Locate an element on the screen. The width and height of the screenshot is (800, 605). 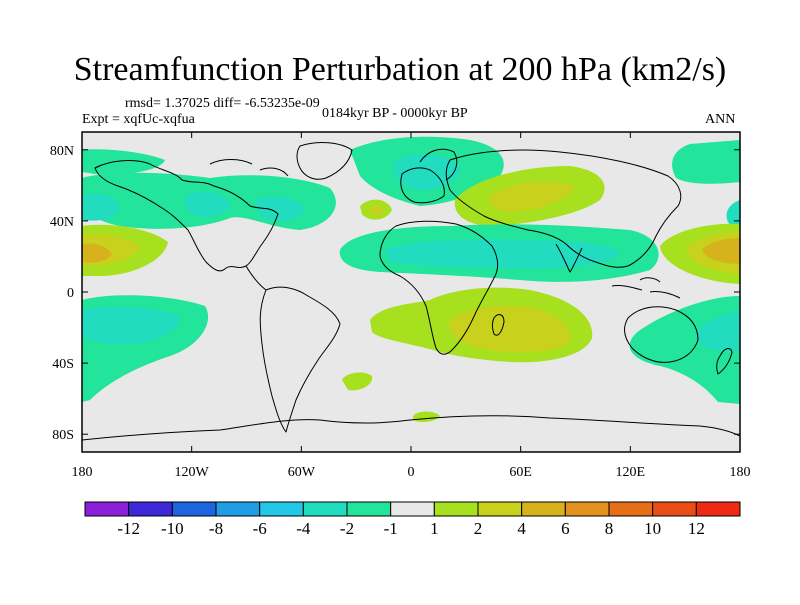
coastline-australia is located at coordinates (661, 334).